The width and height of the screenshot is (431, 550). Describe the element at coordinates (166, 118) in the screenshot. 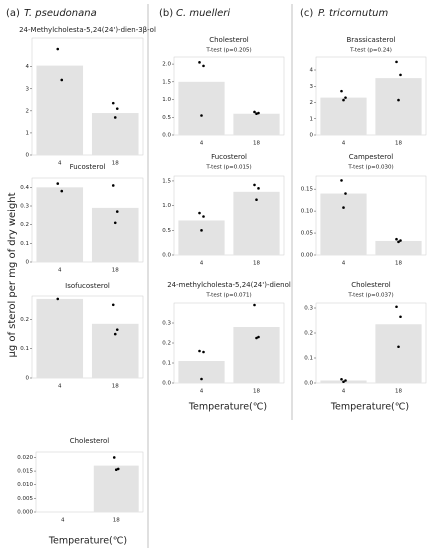

I see `y-tick-label: 0.5` at that location.